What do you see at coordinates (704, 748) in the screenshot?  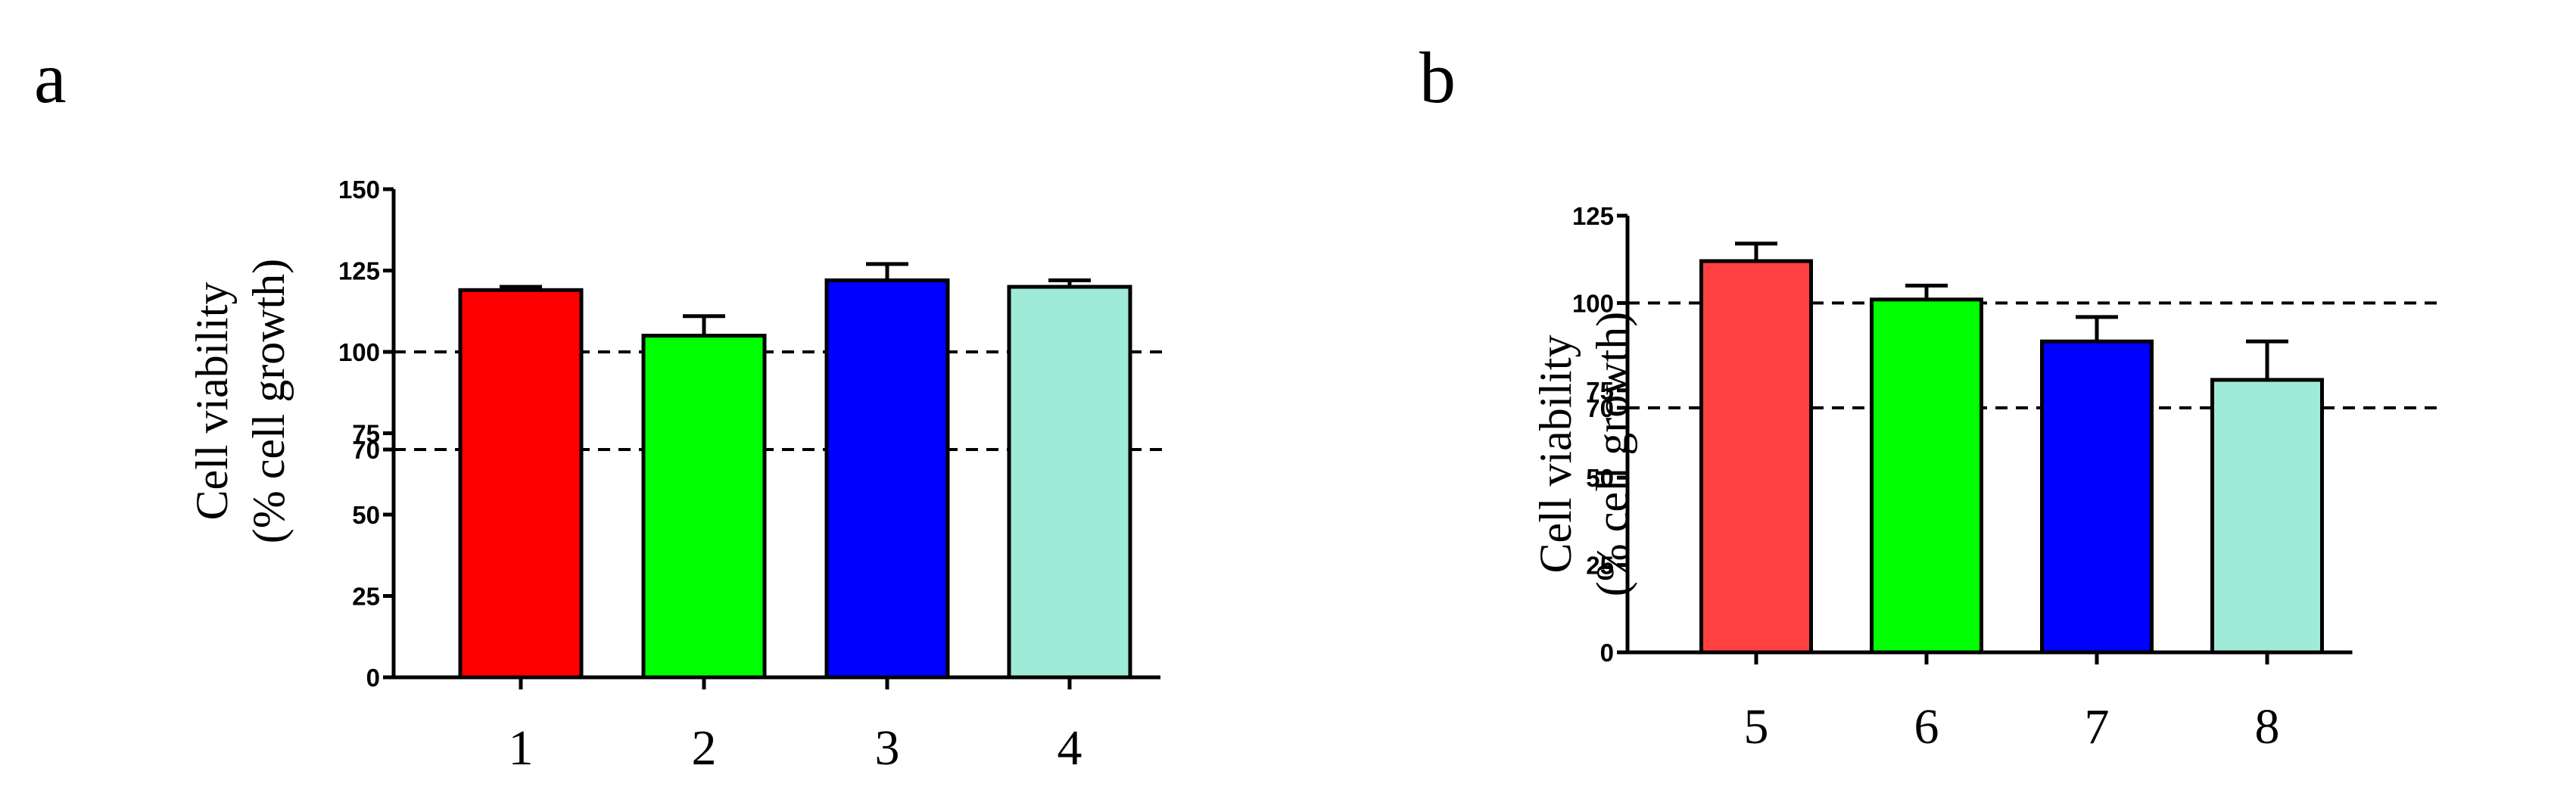 I see `x-tick-label-2: 2` at bounding box center [704, 748].